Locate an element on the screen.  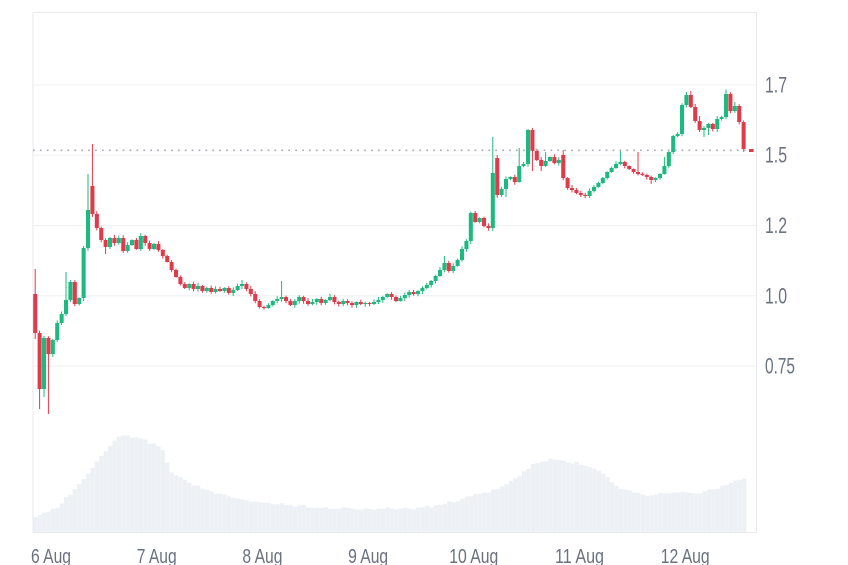
svg-text: 9 Aug is located at coordinates (368, 555).